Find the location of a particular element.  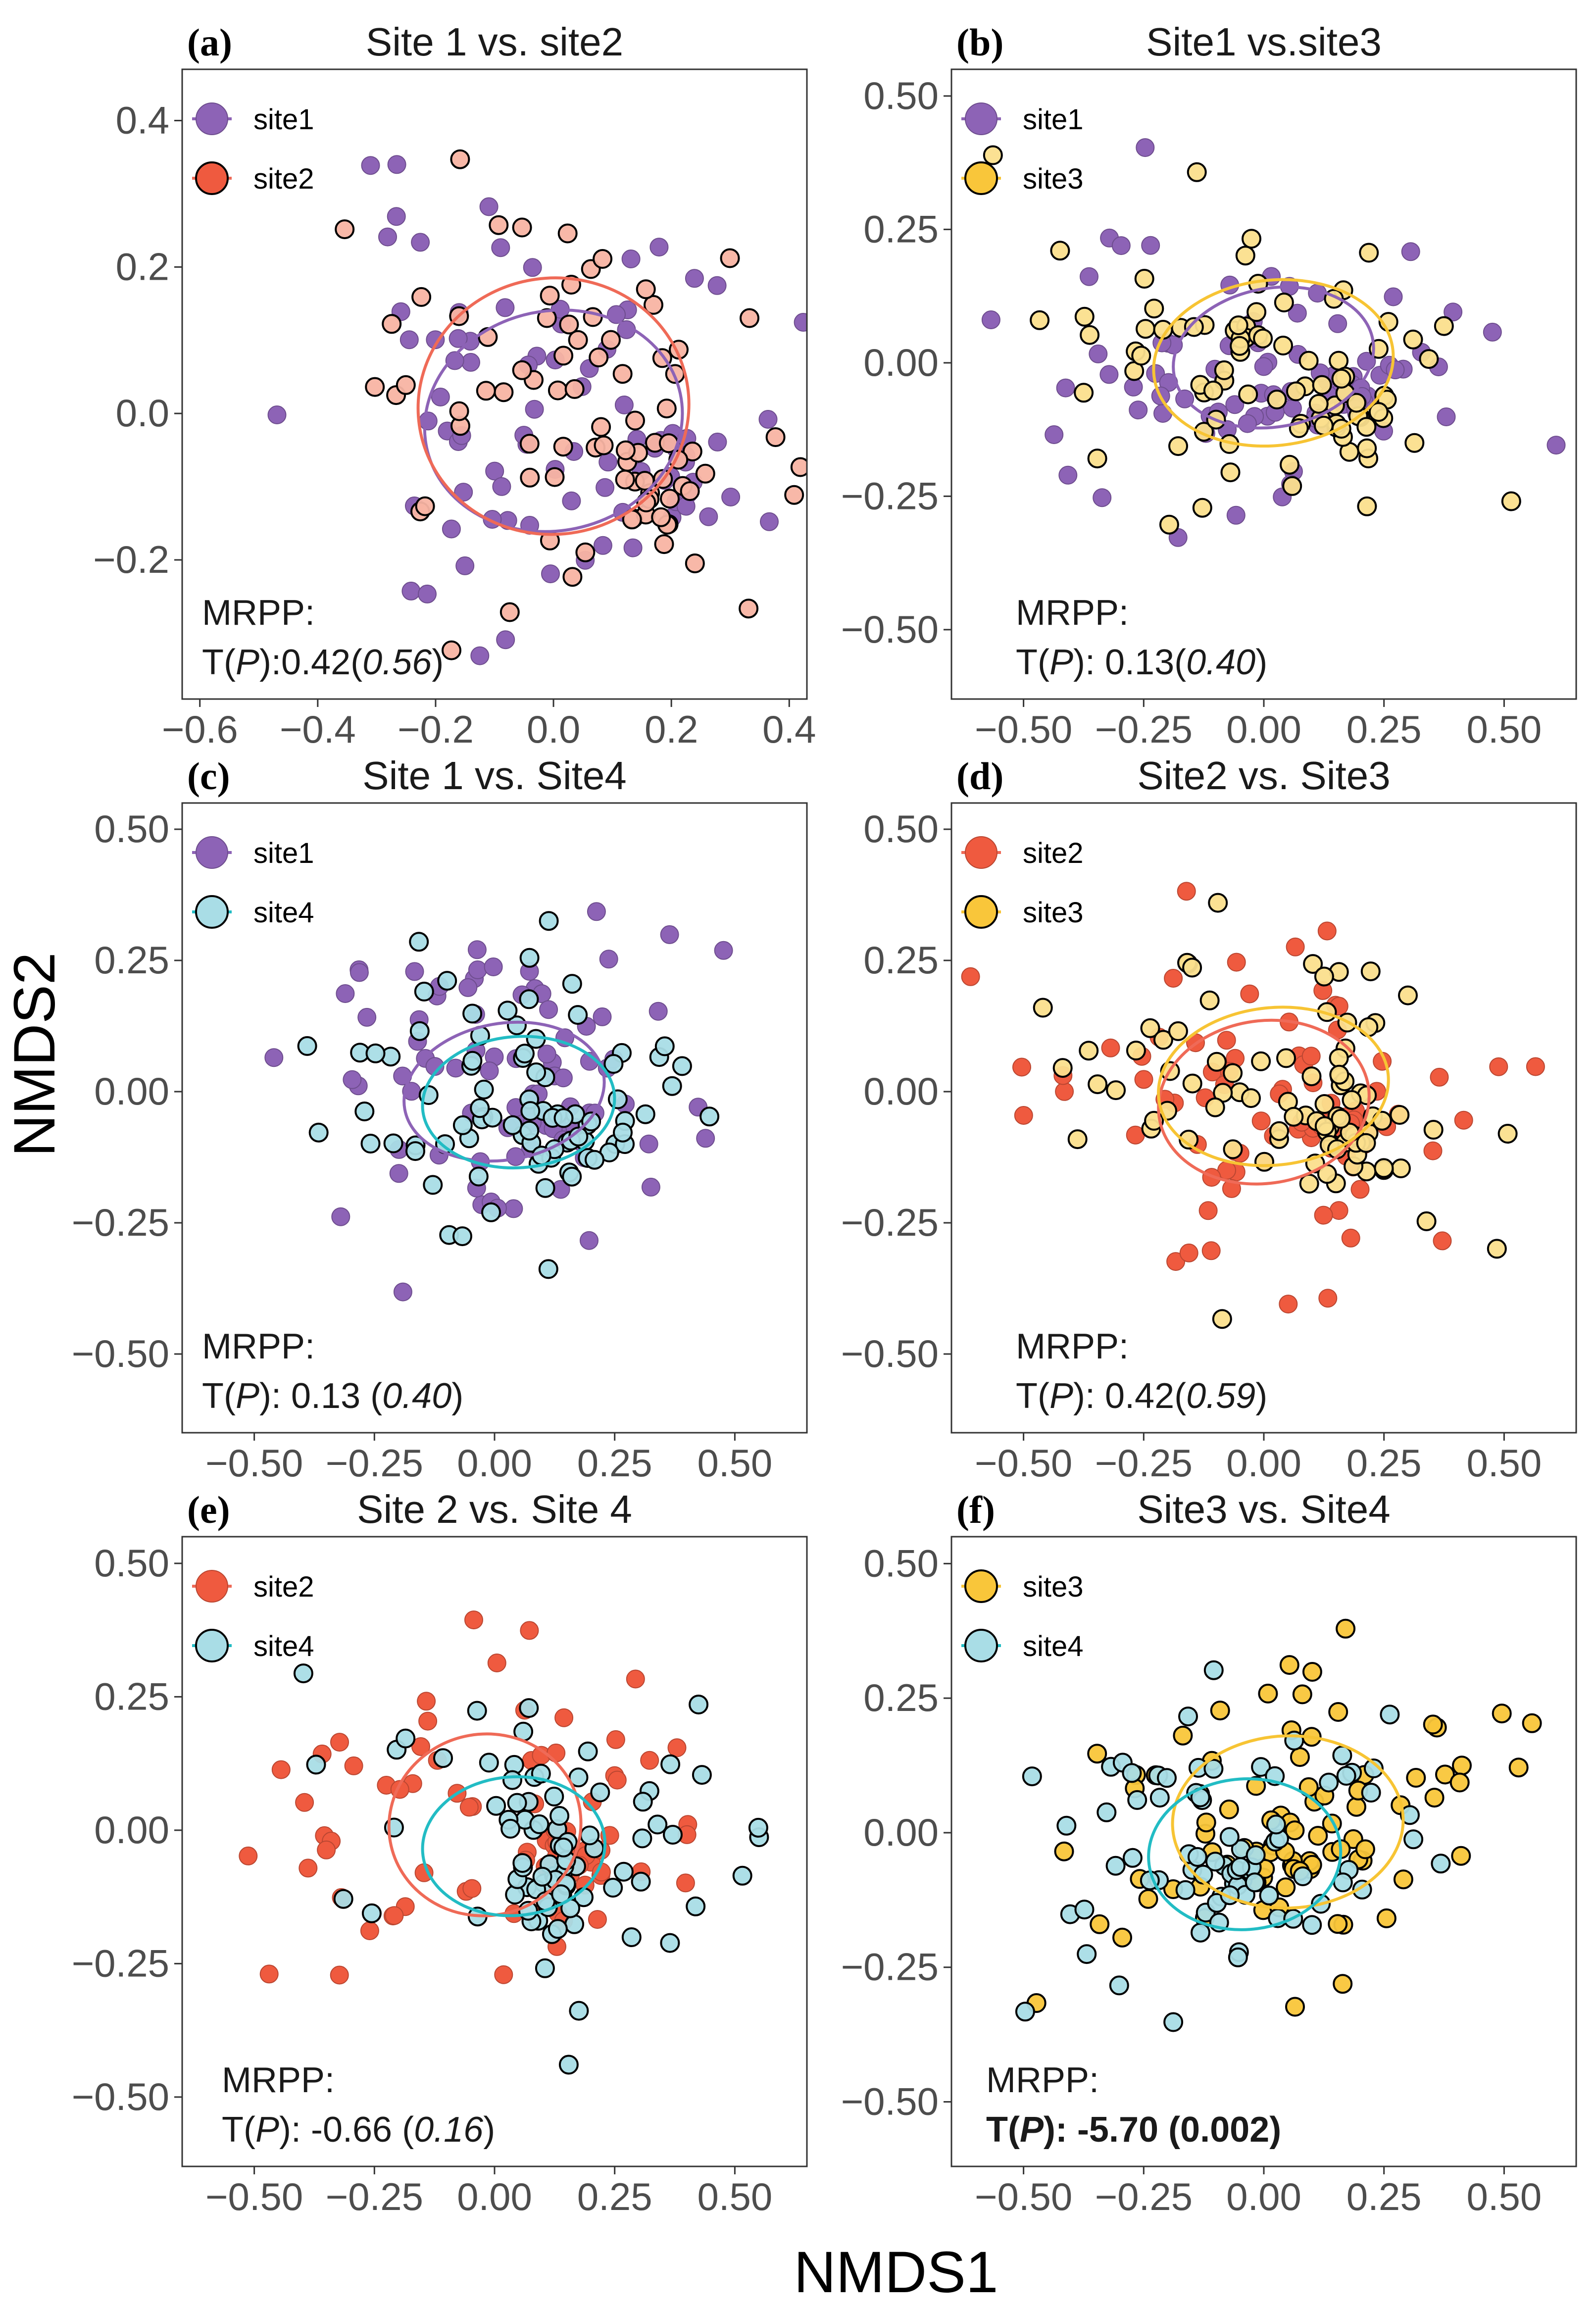

mrpp-label: MRPP: is located at coordinates (258, 613).